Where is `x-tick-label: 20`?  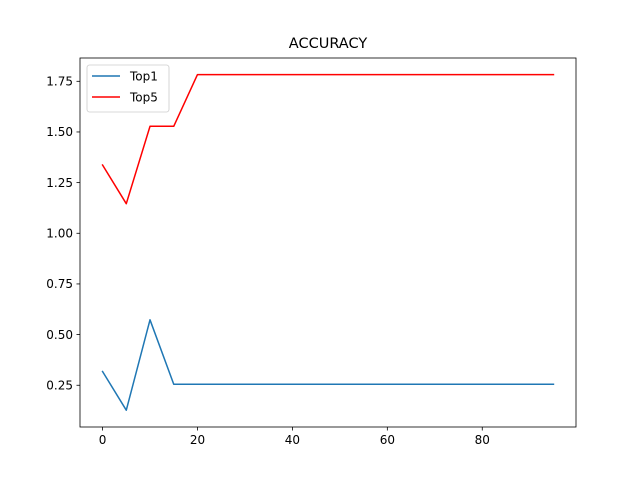 x-tick-label: 20 is located at coordinates (197, 440).